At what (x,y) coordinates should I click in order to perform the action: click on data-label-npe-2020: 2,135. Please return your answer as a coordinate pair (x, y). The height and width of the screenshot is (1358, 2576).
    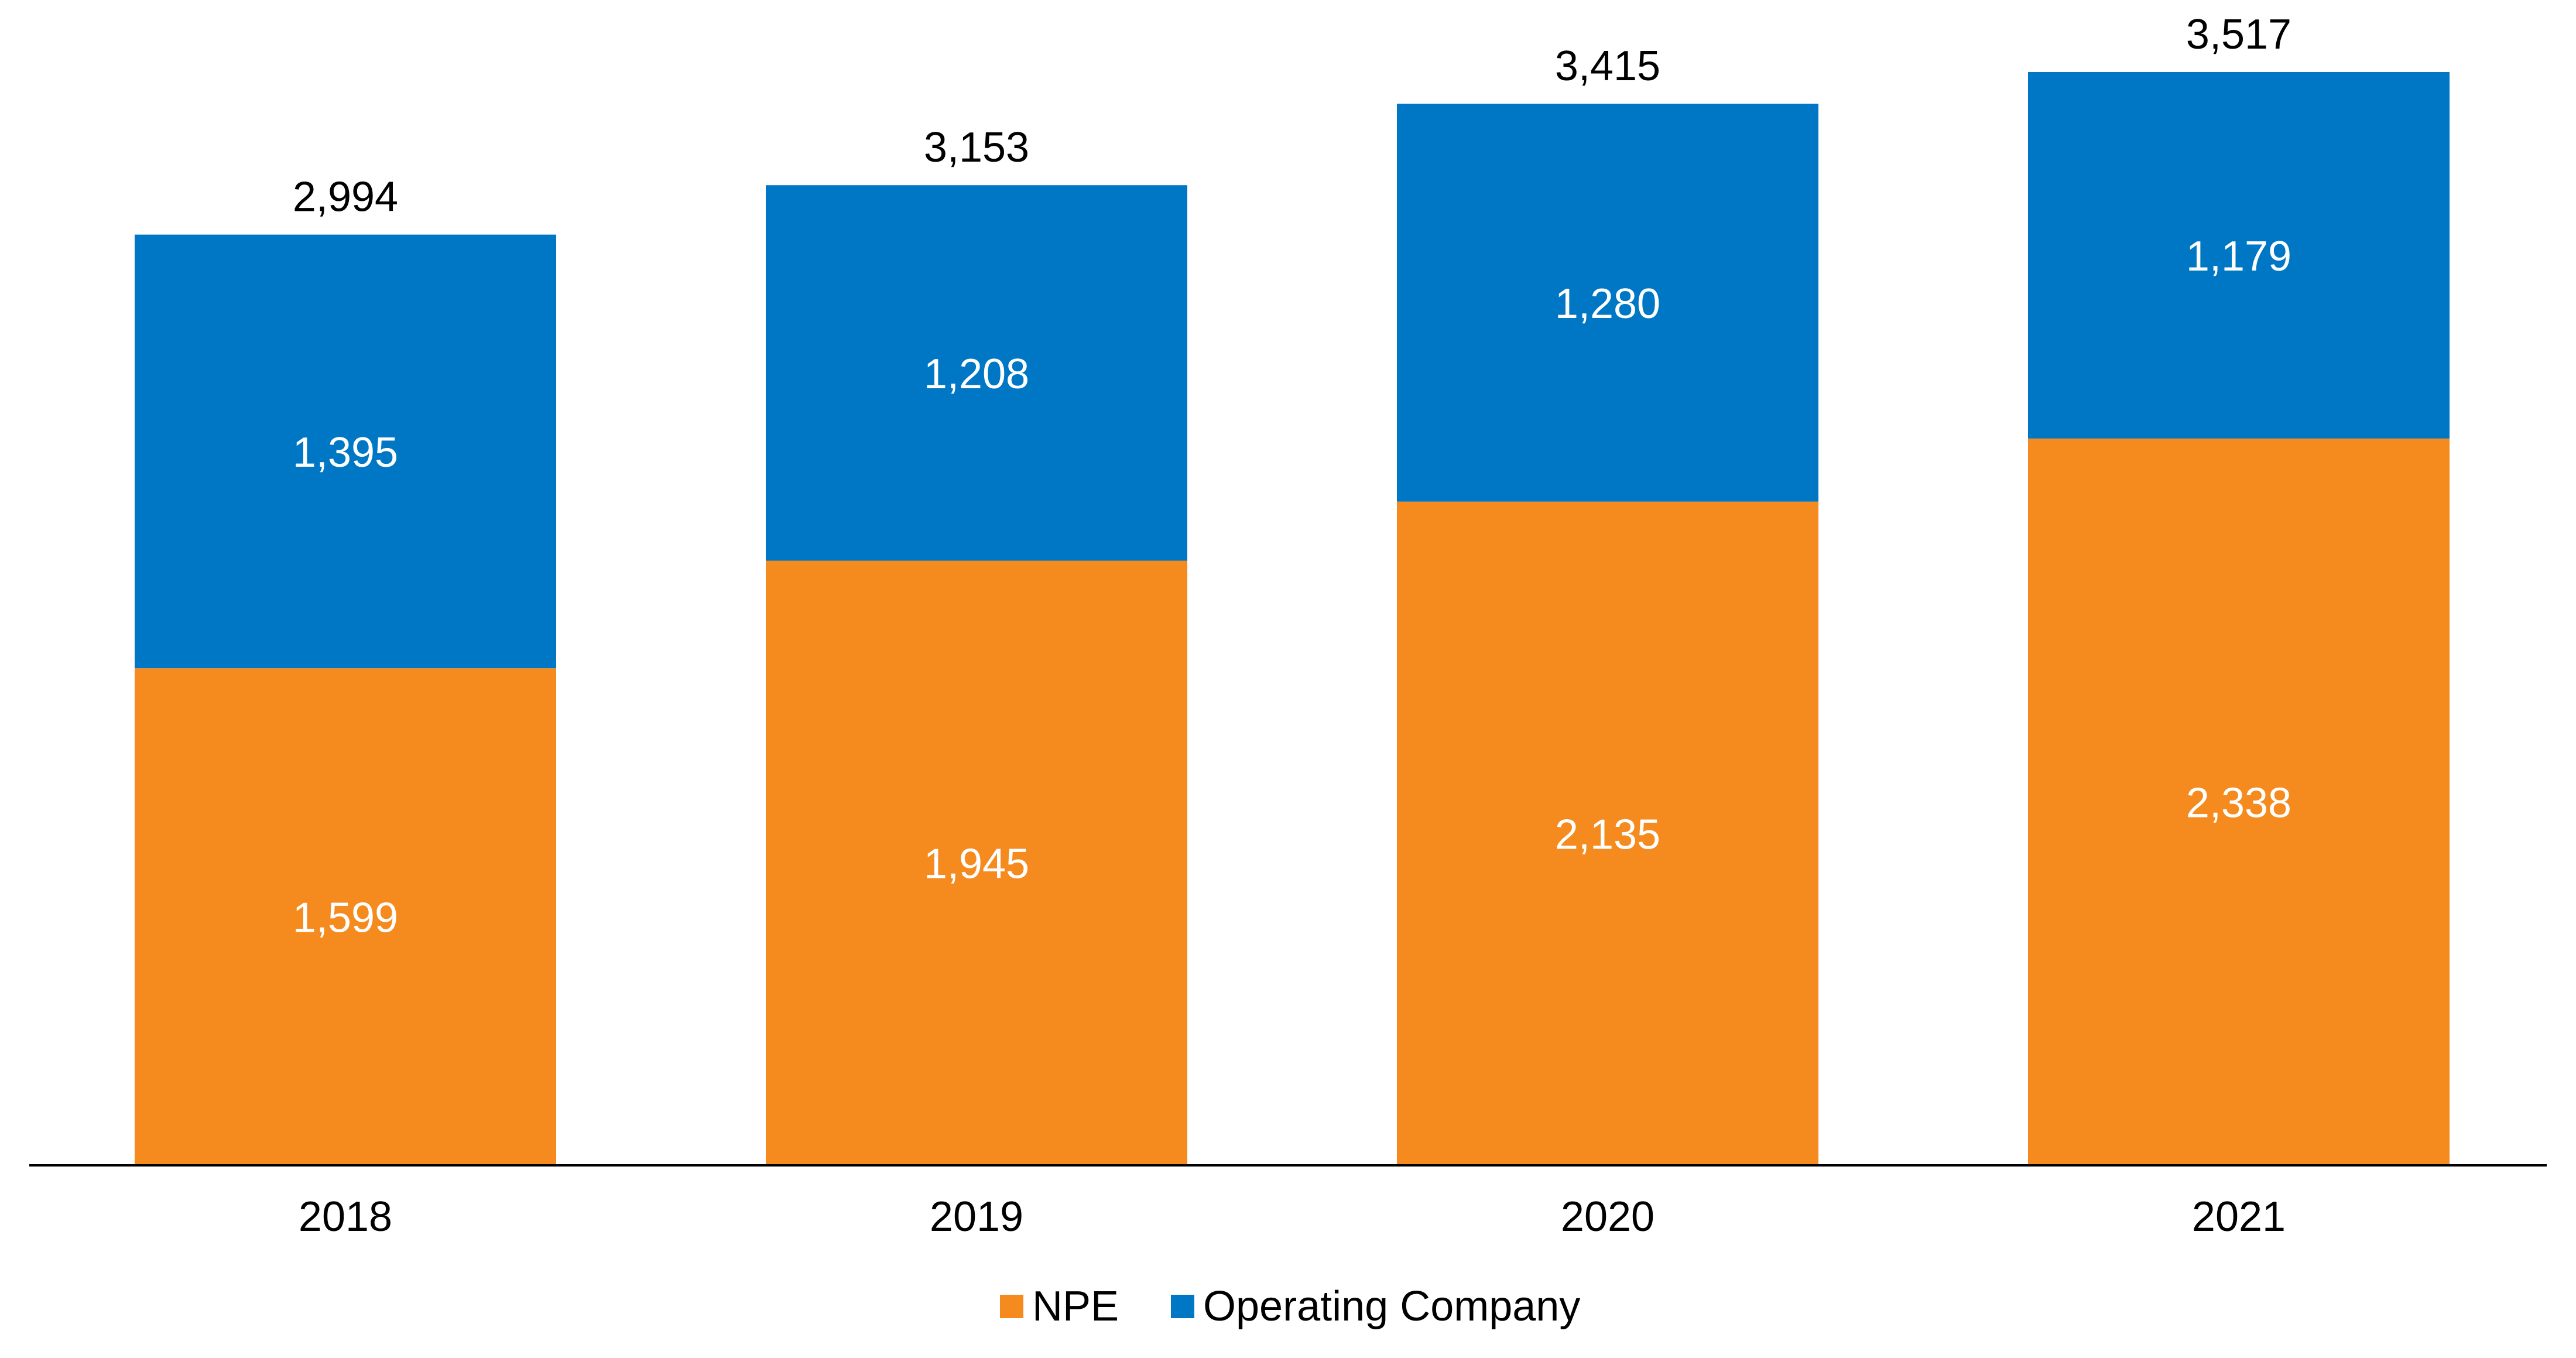
    Looking at the image, I should click on (1607, 834).